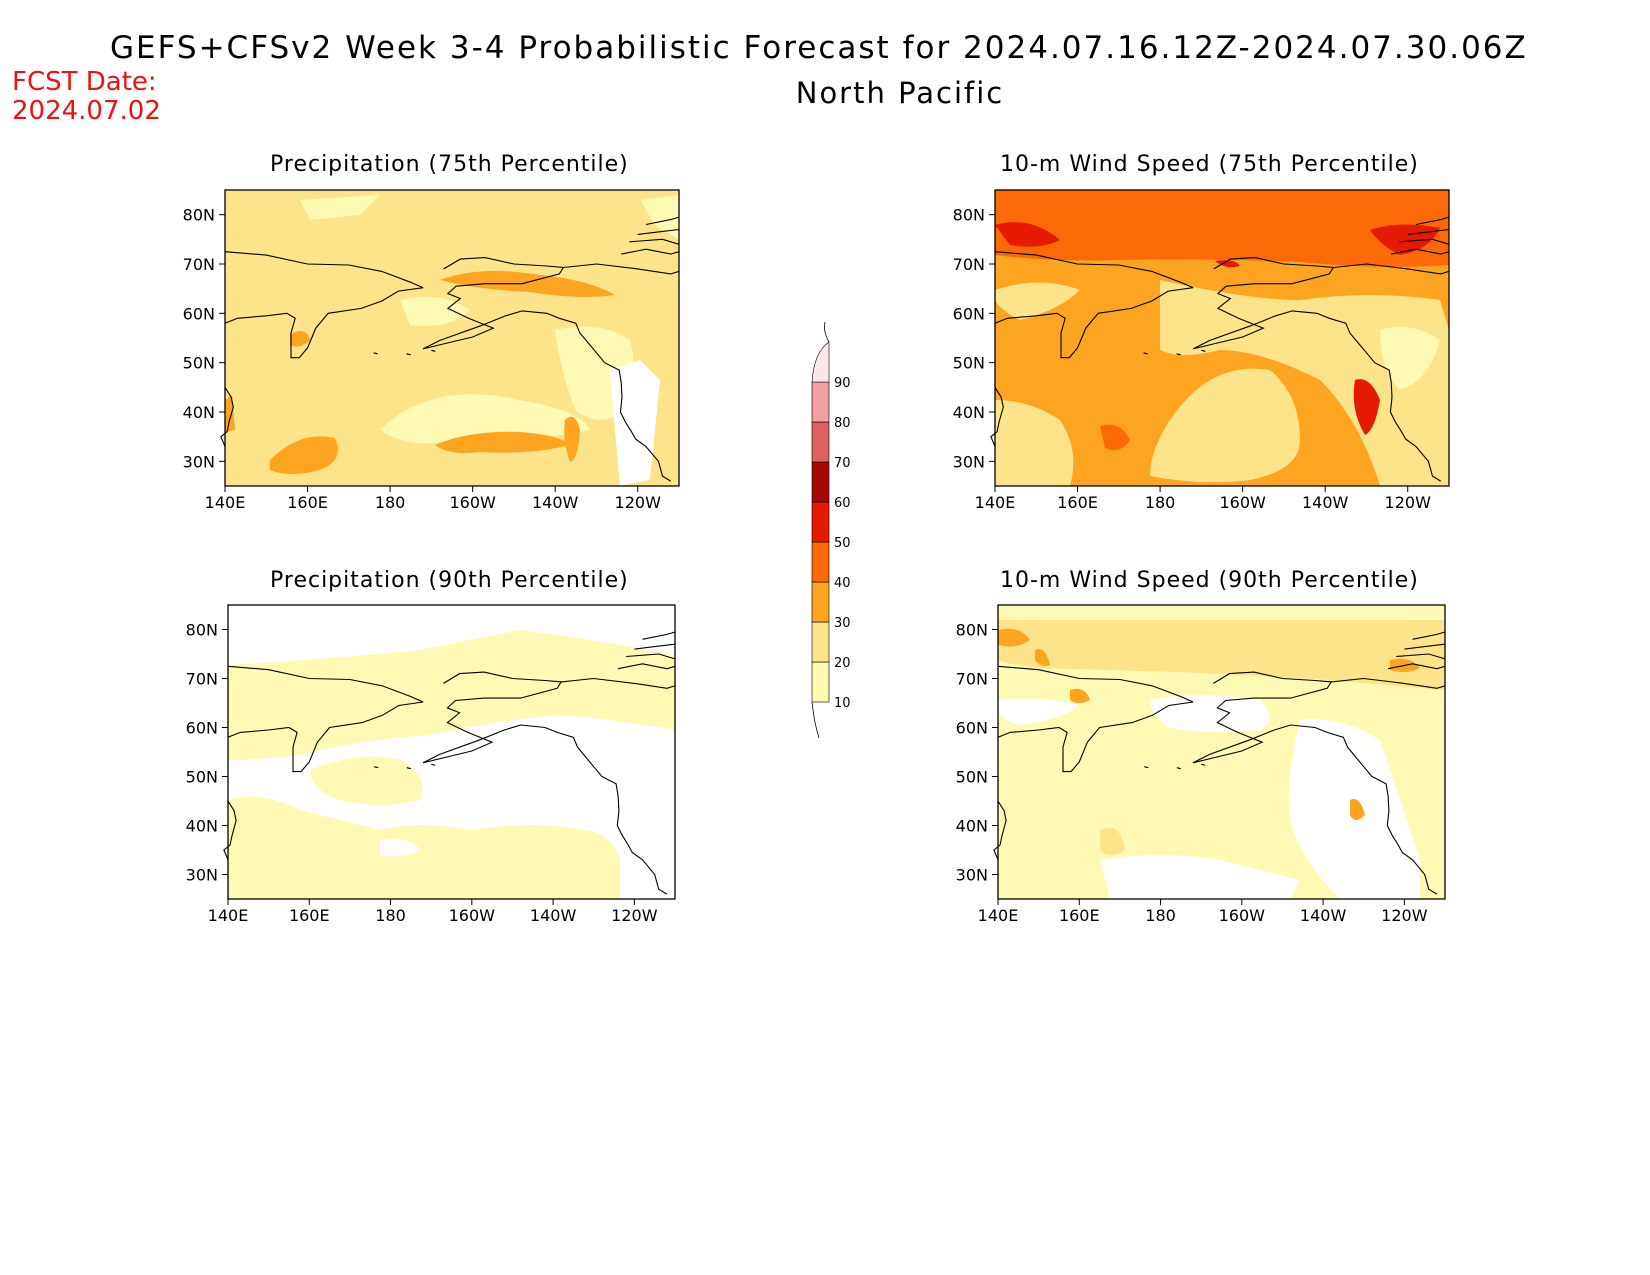 The image size is (1650, 1275). Describe the element at coordinates (842, 383) in the screenshot. I see `colorbar-label: 90` at that location.